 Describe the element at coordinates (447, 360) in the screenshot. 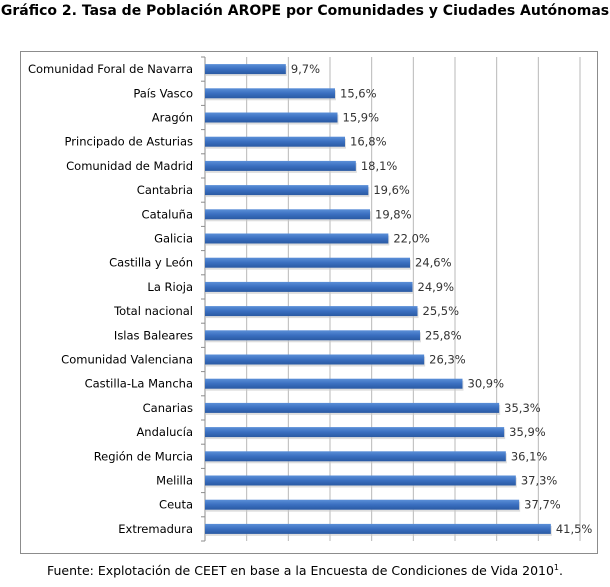

I see `data-label: 26,3%` at that location.